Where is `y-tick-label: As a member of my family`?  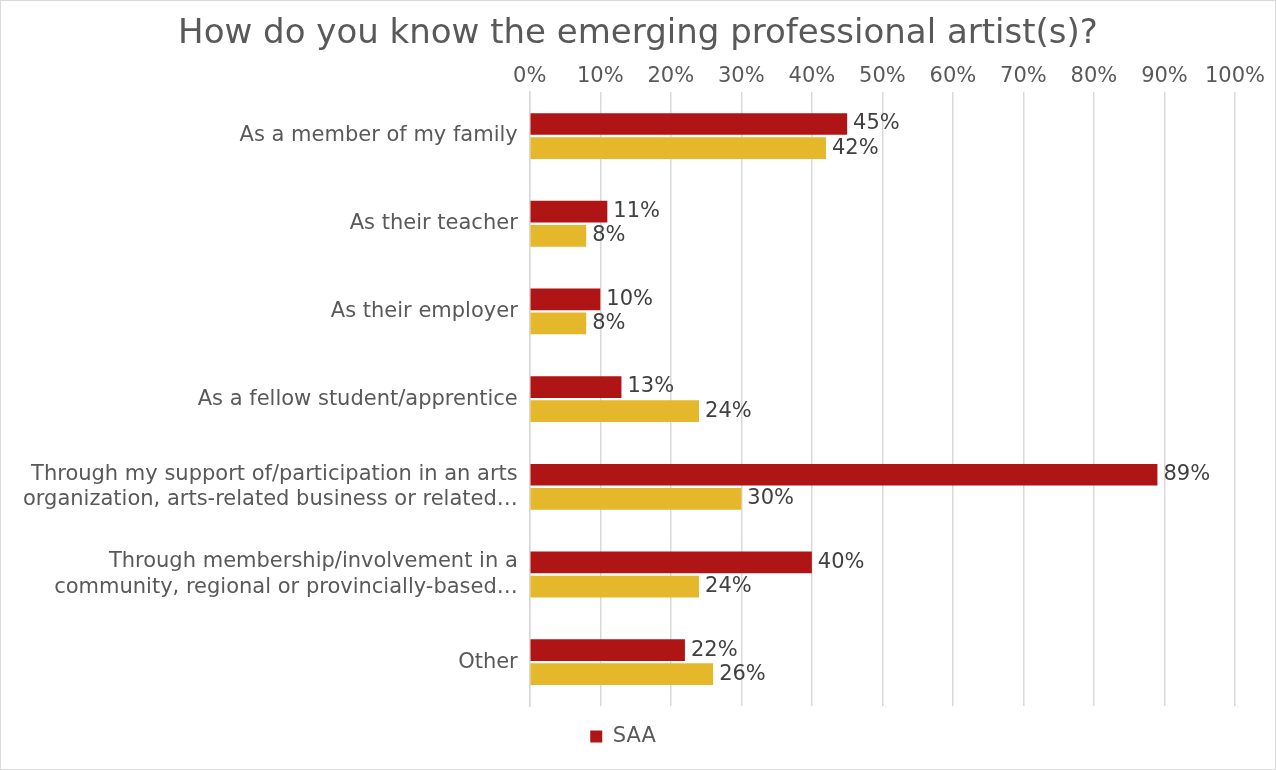
y-tick-label: As a member of my family is located at coordinates (378, 134).